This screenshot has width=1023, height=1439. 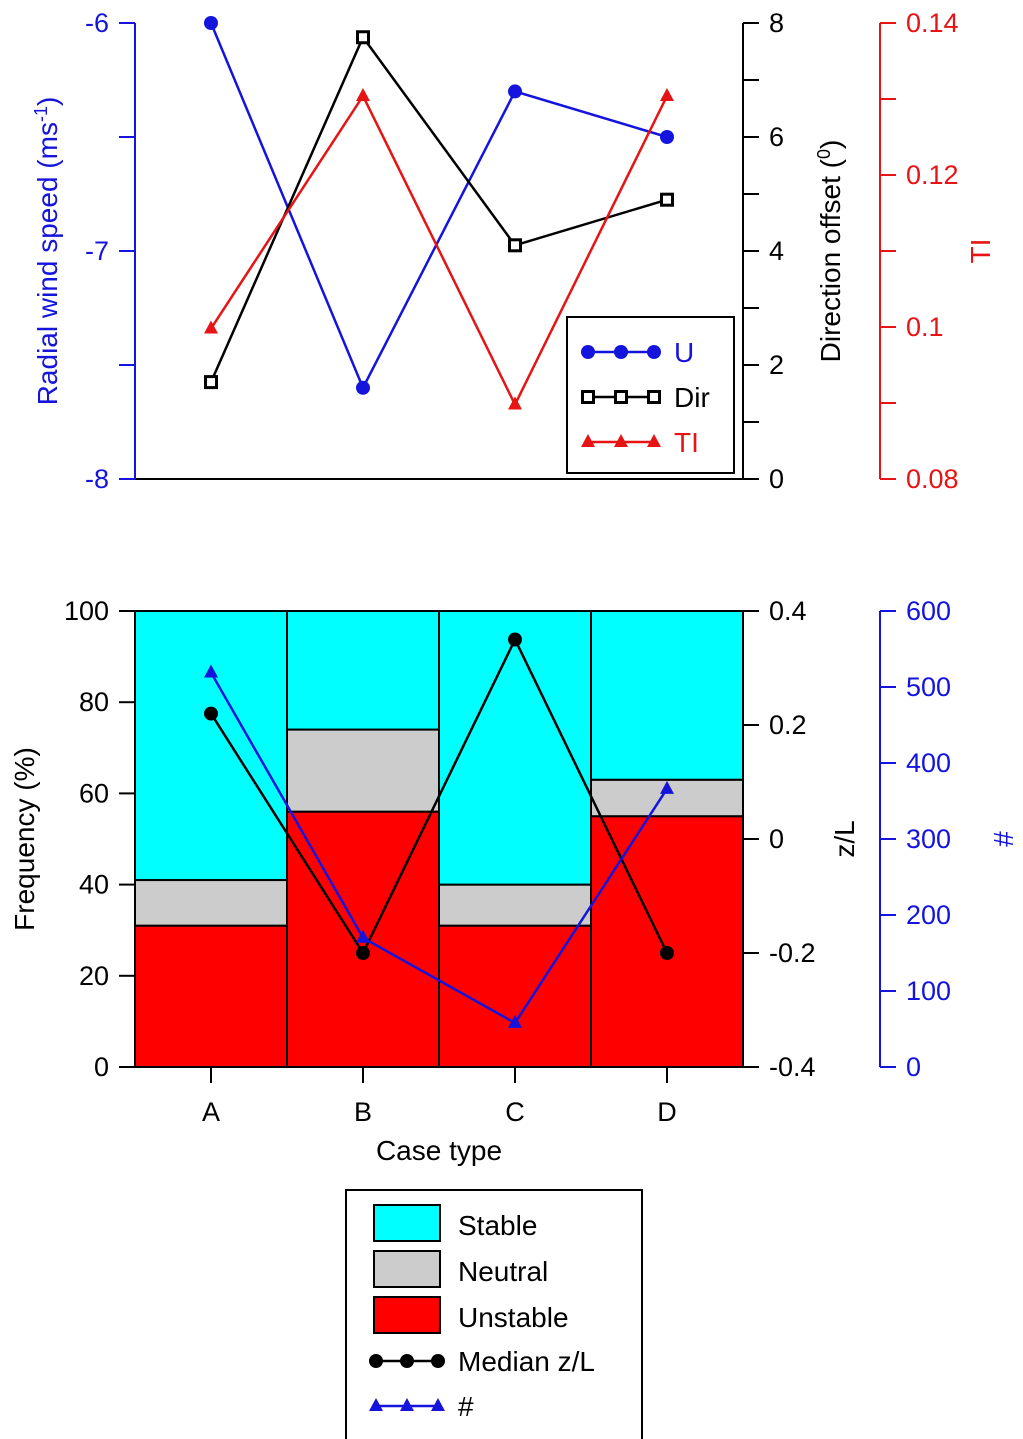 I want to click on legend-entry-count: #, so click(x=421, y=1406).